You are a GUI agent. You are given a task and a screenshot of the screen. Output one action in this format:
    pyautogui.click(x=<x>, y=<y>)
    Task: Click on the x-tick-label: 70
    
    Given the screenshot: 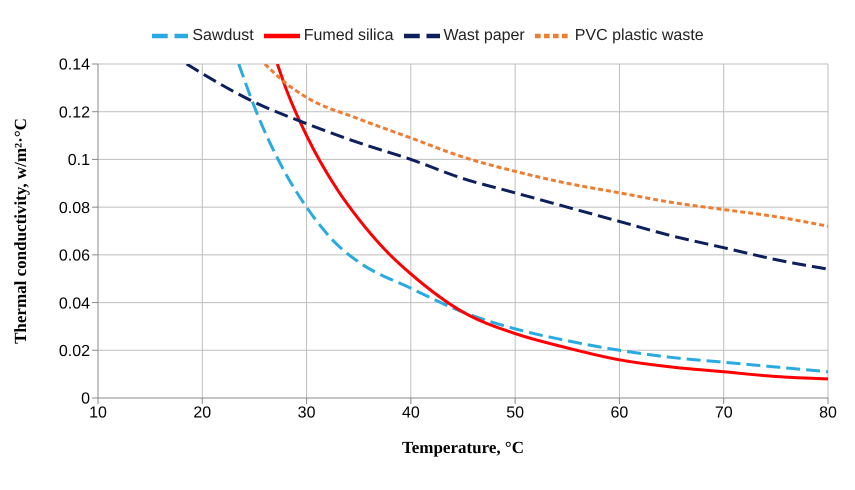 What is the action you would take?
    pyautogui.click(x=723, y=413)
    